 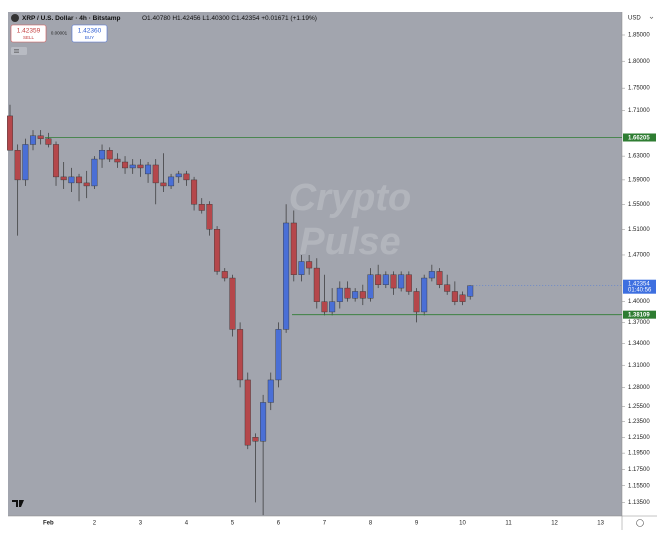 What do you see at coordinates (95, 524) in the screenshot?
I see `x-tick-label: 2` at bounding box center [95, 524].